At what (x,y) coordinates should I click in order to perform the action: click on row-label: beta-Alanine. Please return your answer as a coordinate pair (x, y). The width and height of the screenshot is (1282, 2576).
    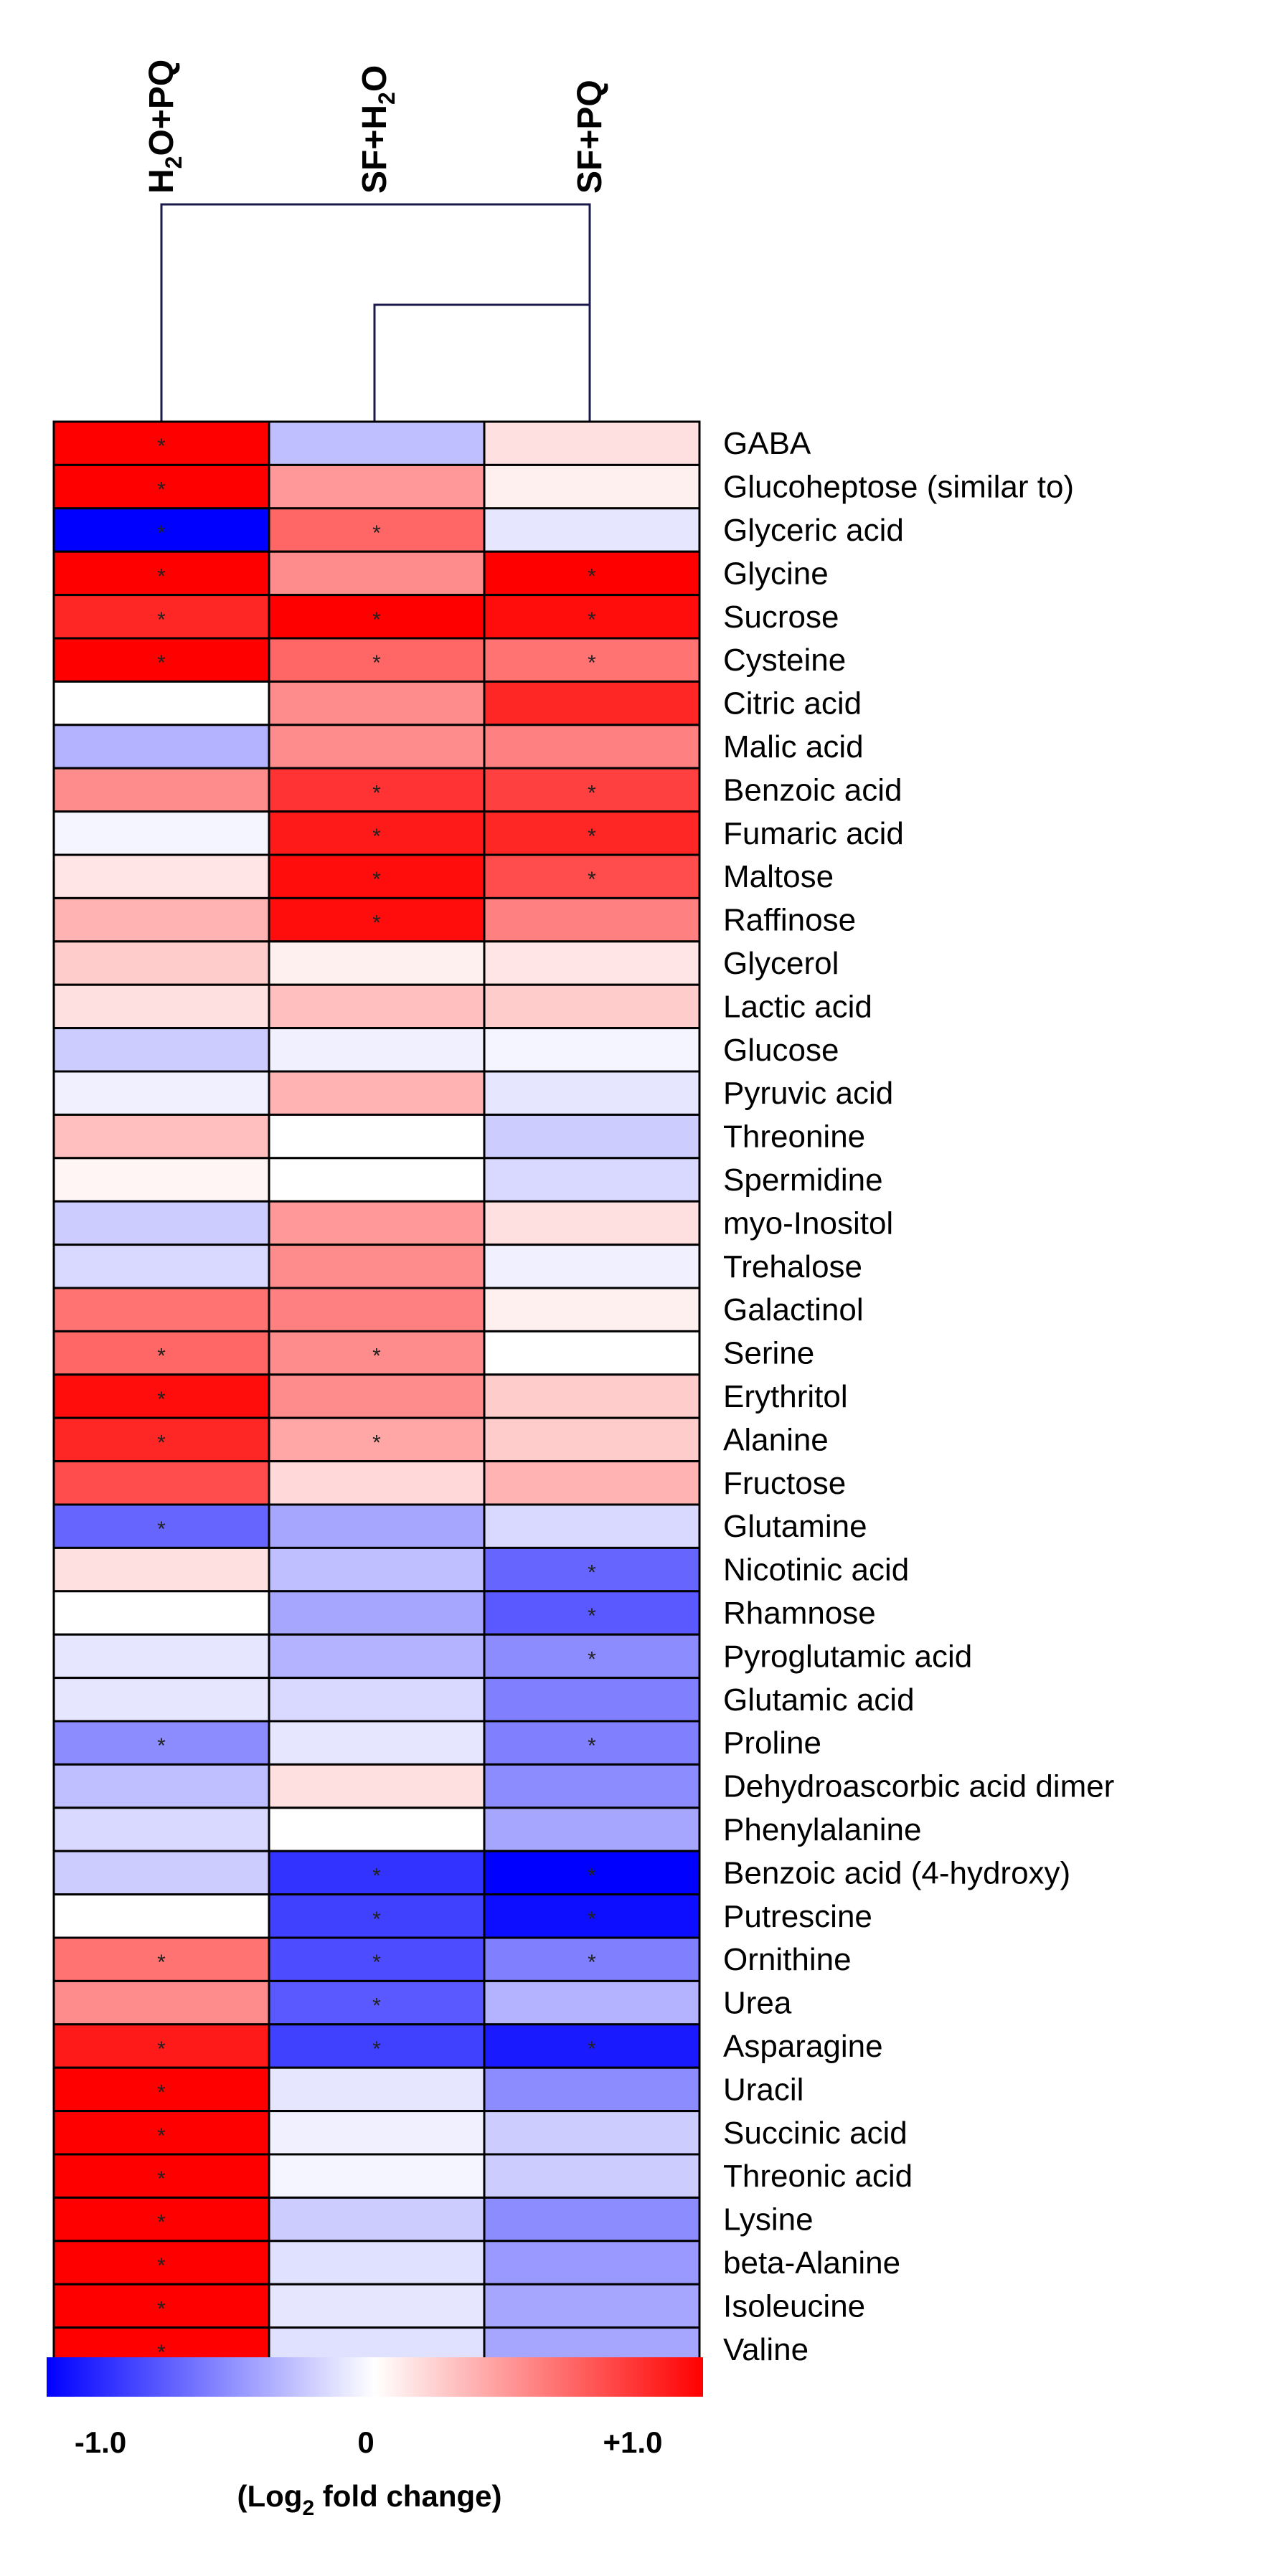
    Looking at the image, I should click on (811, 2263).